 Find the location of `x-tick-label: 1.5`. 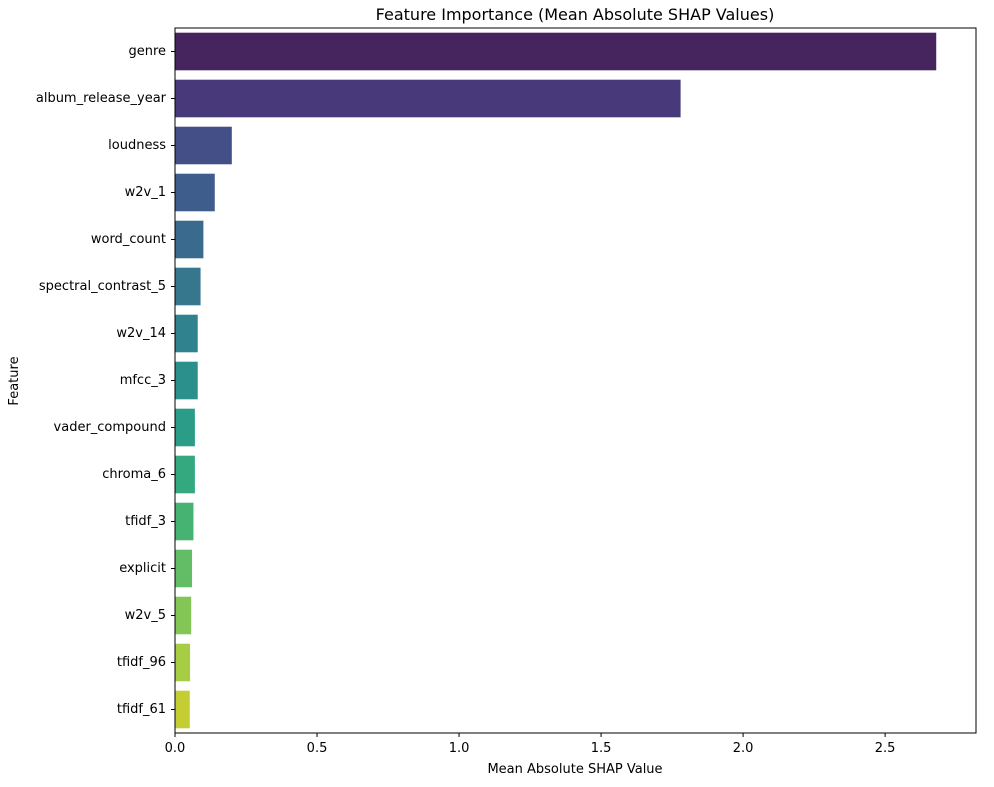

x-tick-label: 1.5 is located at coordinates (601, 748).